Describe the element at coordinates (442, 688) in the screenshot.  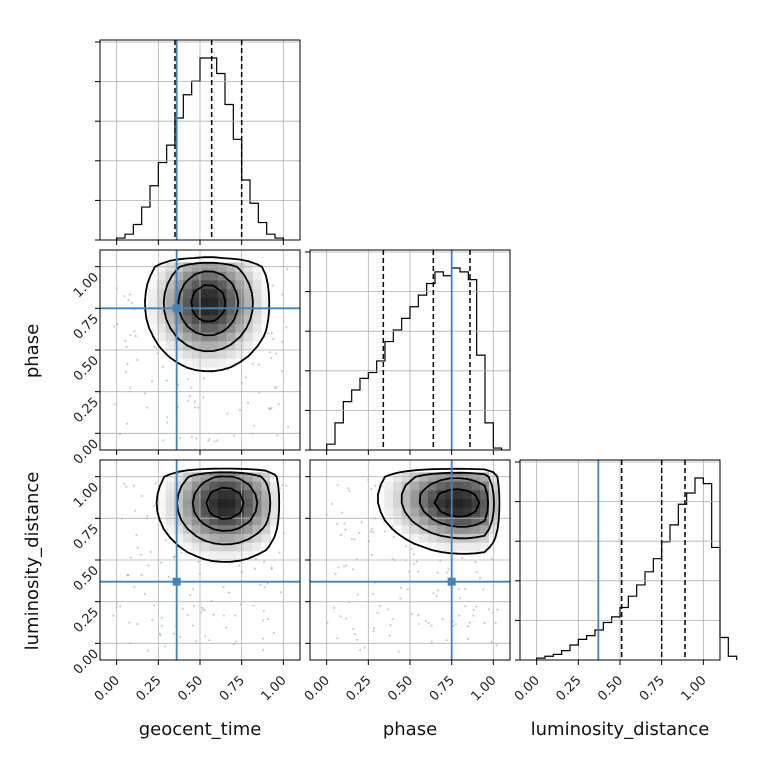
I see `pair-distance-phase-xtick-label-3: 0.75` at that location.